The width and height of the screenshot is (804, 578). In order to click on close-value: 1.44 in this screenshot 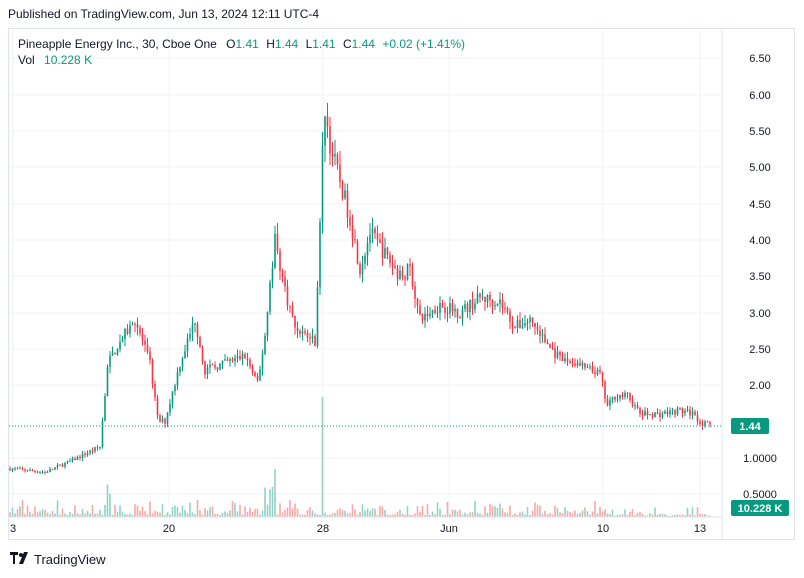, I will do `click(363, 44)`.